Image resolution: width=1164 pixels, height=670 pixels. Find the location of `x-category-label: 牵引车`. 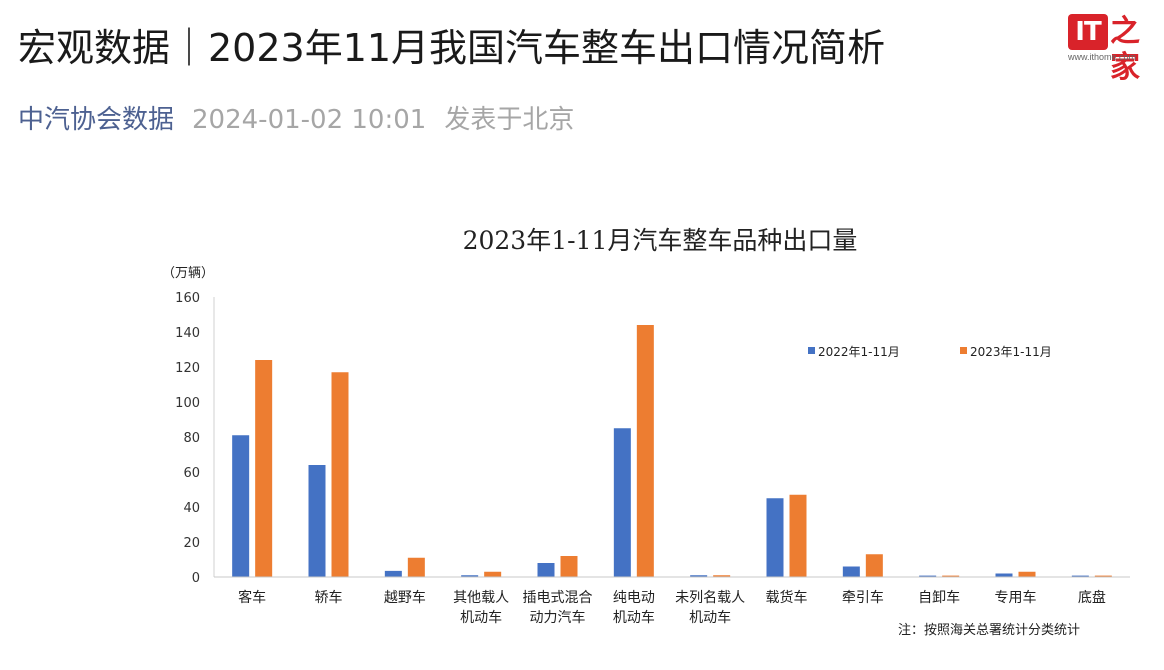

x-category-label: 牵引车 is located at coordinates (863, 597).